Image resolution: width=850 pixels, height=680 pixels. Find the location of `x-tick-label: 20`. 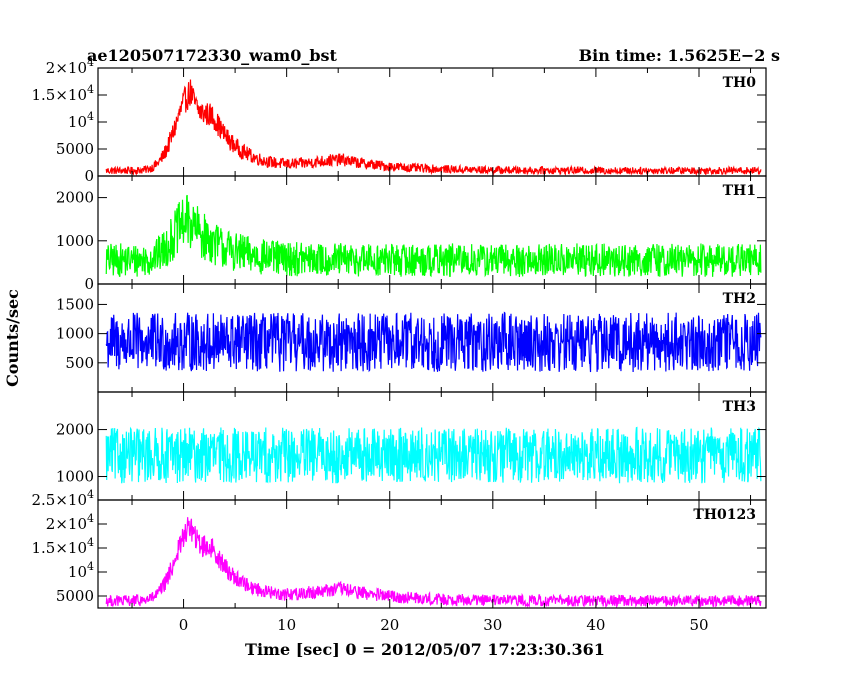

x-tick-label: 20 is located at coordinates (389, 625).